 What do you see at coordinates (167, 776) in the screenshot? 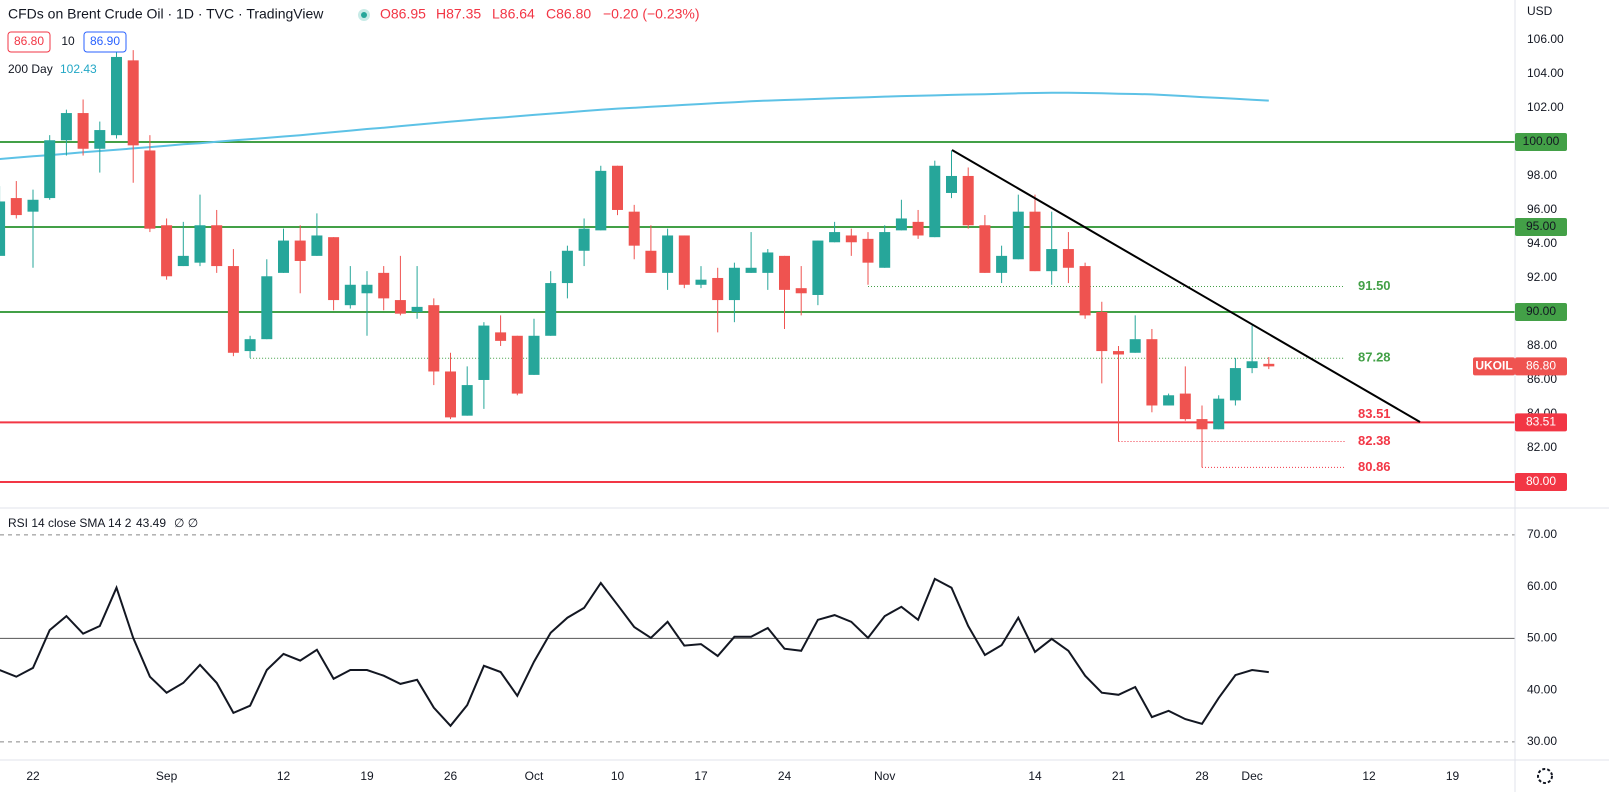
I see `x-tick-label: Sep` at bounding box center [167, 776].